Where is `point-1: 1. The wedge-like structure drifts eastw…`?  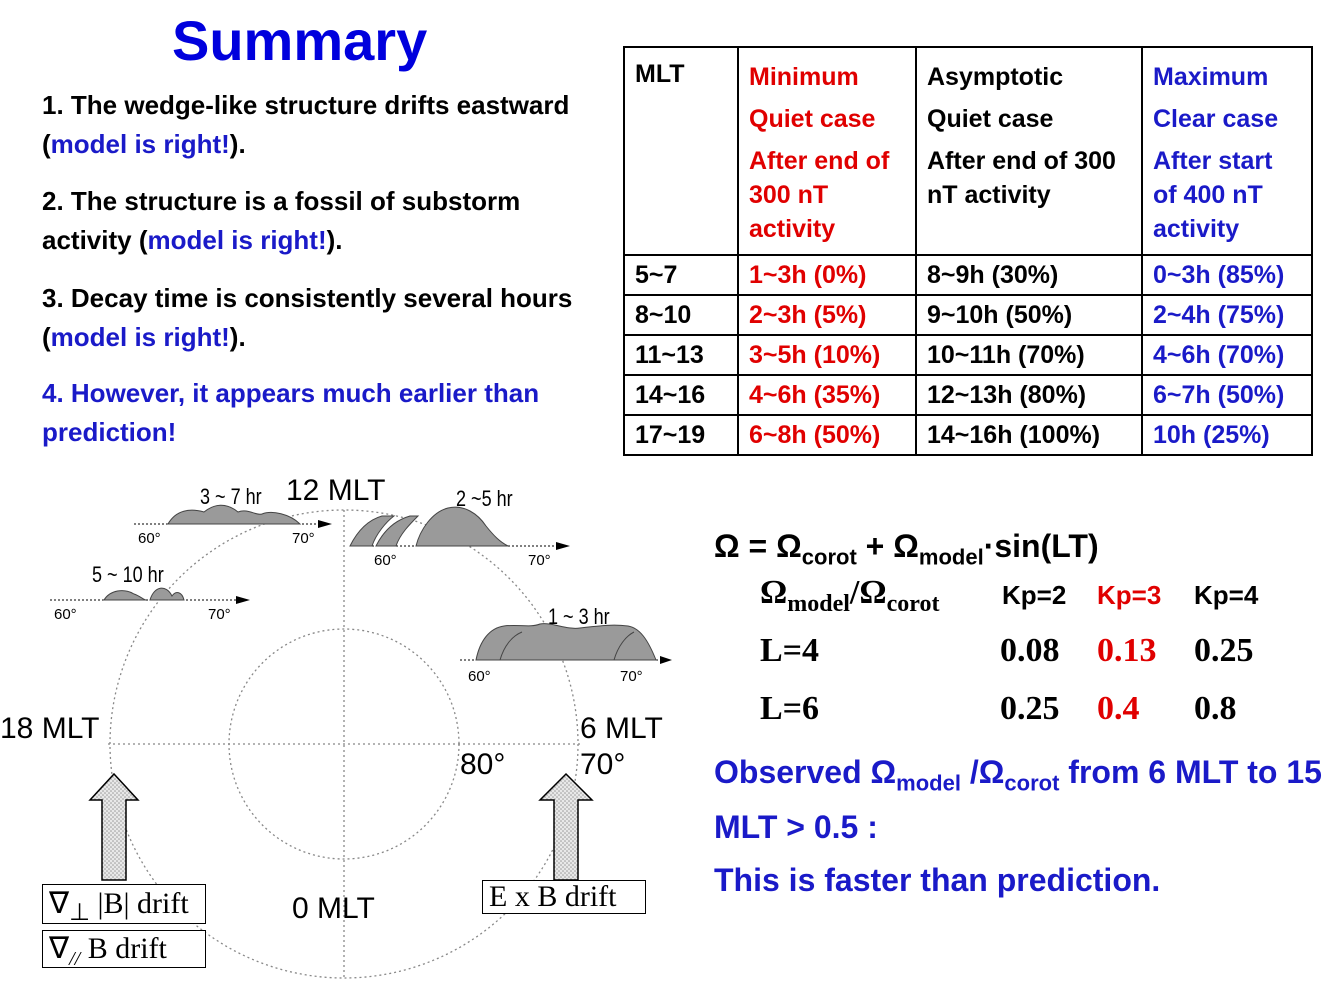 point-1: 1. The wedge-like structure drifts eastw… is located at coordinates (322, 125).